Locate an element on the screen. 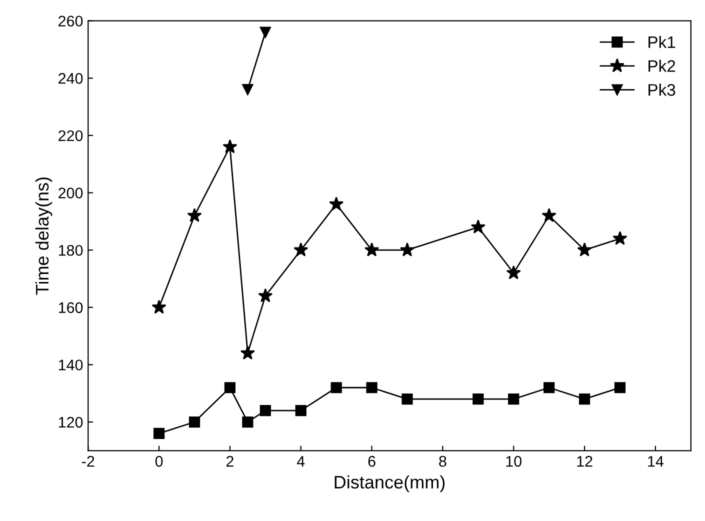 The image size is (705, 521). x-tick-label: 6 is located at coordinates (372, 461).